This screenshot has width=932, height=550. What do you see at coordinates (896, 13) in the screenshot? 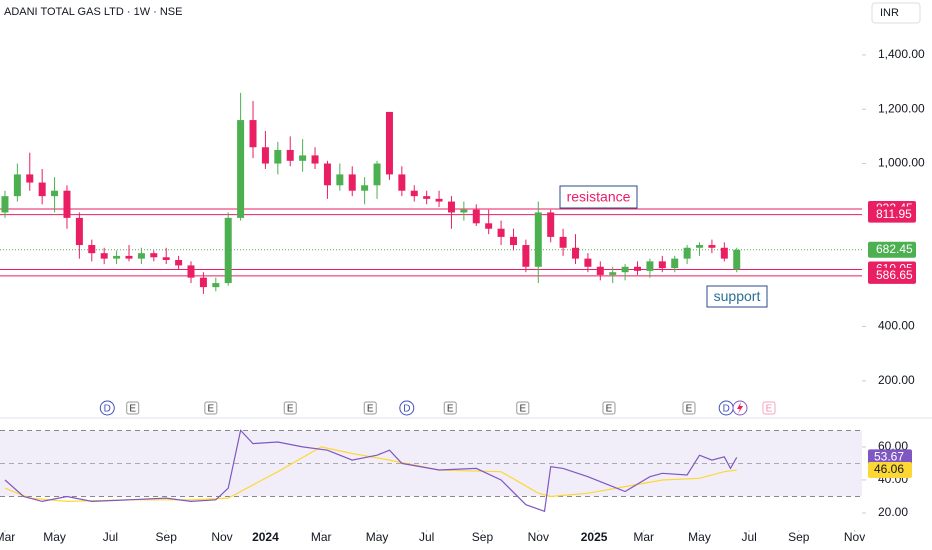
I see `currency-box` at bounding box center [896, 13].